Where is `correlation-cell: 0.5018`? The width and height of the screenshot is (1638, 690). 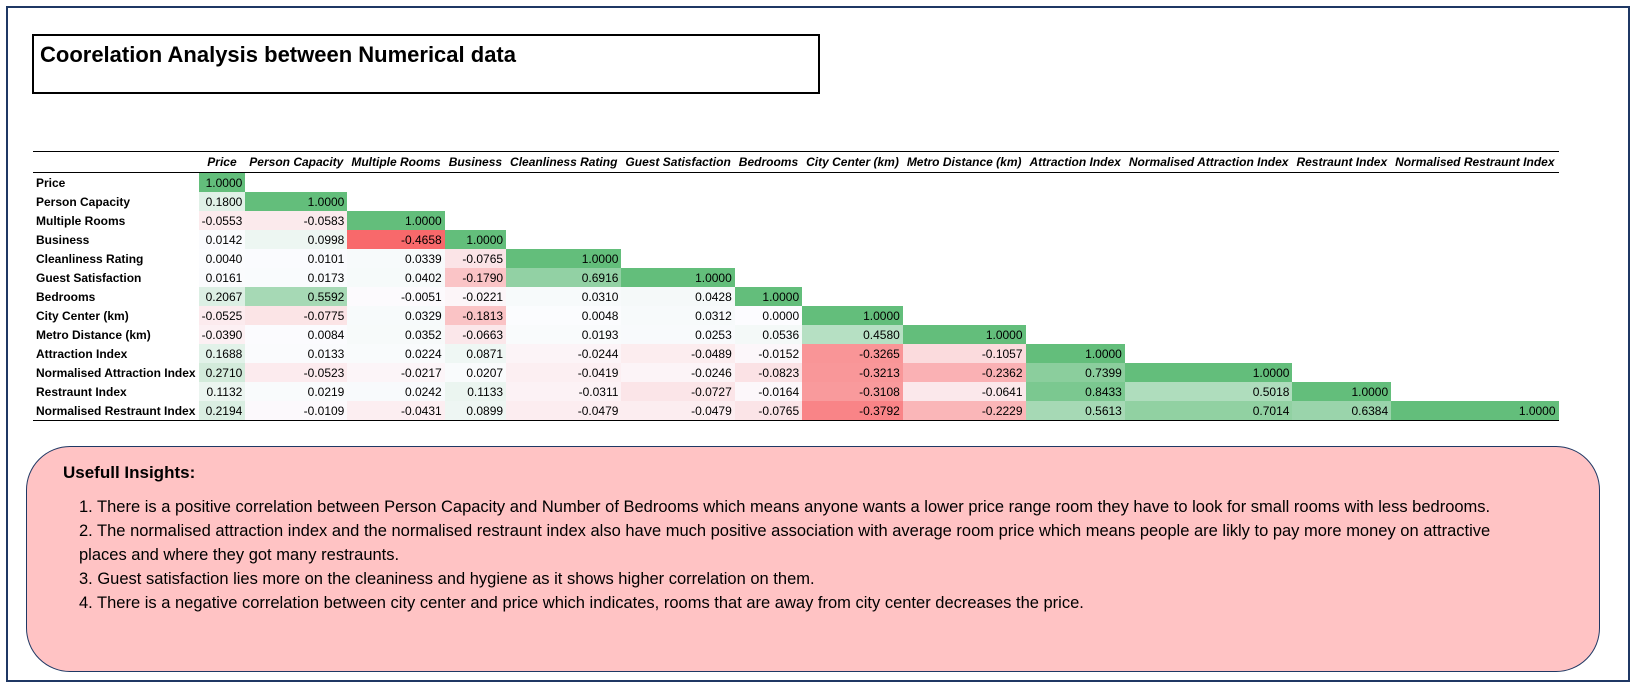 correlation-cell: 0.5018 is located at coordinates (1208, 391).